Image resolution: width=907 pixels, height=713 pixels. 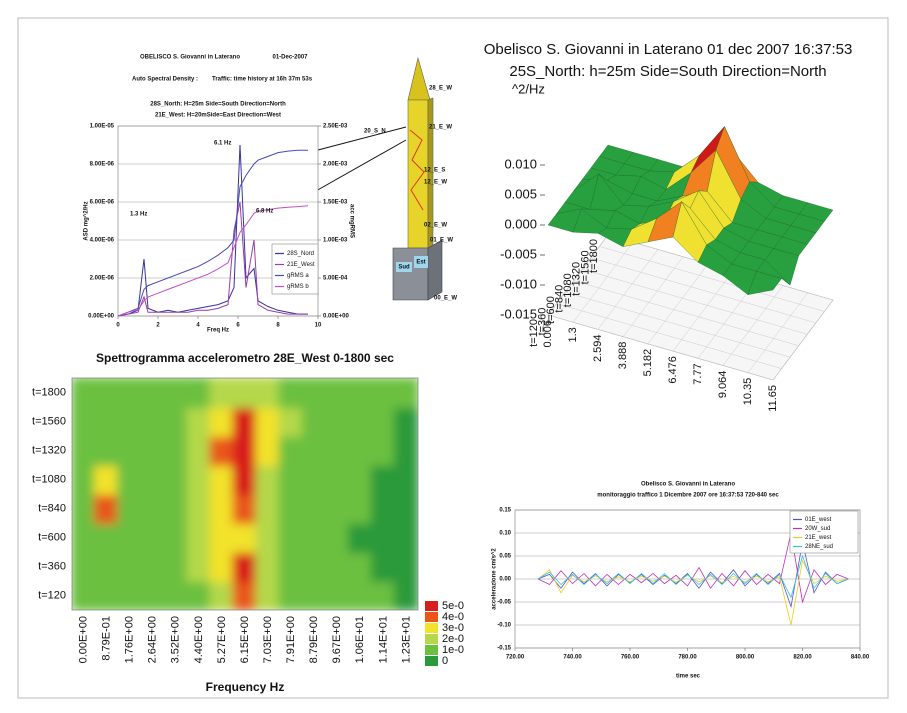 What do you see at coordinates (453, 606) in the screenshot?
I see `colorbar-label: 5e-0` at bounding box center [453, 606].